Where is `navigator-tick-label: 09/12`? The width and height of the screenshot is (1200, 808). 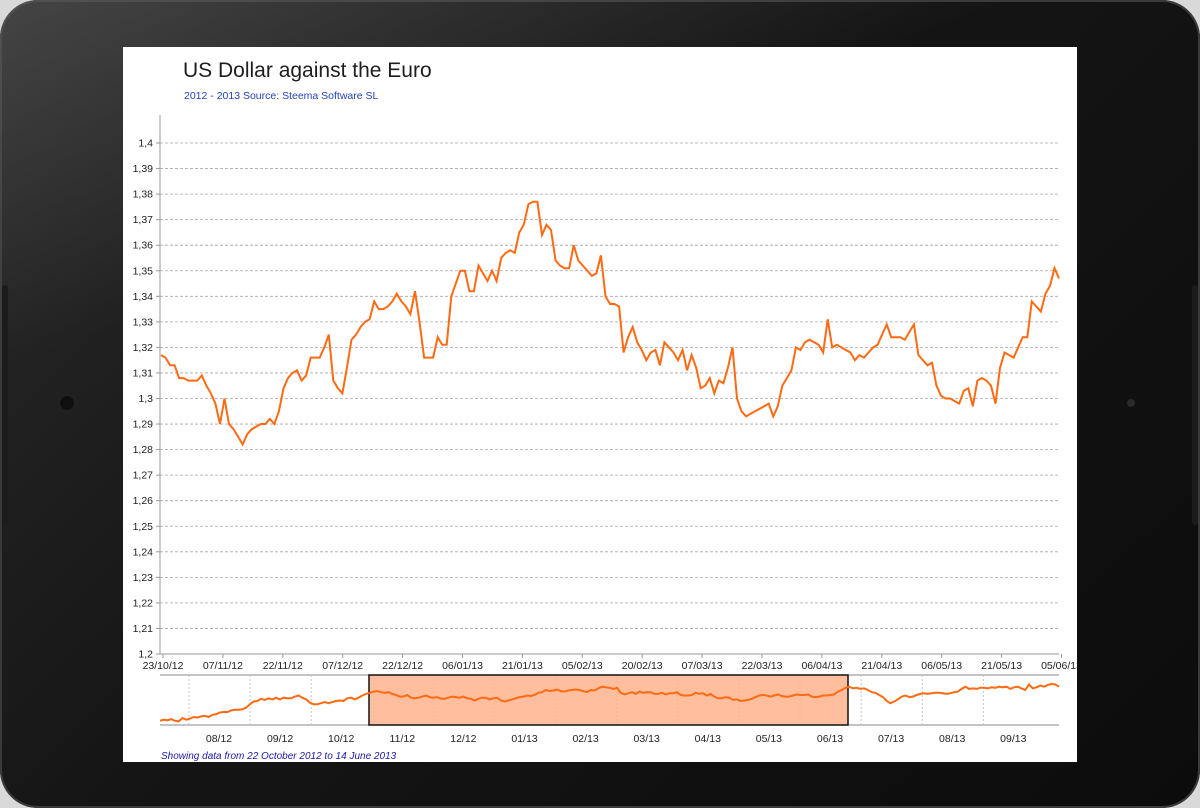 navigator-tick-label: 09/12 is located at coordinates (280, 739).